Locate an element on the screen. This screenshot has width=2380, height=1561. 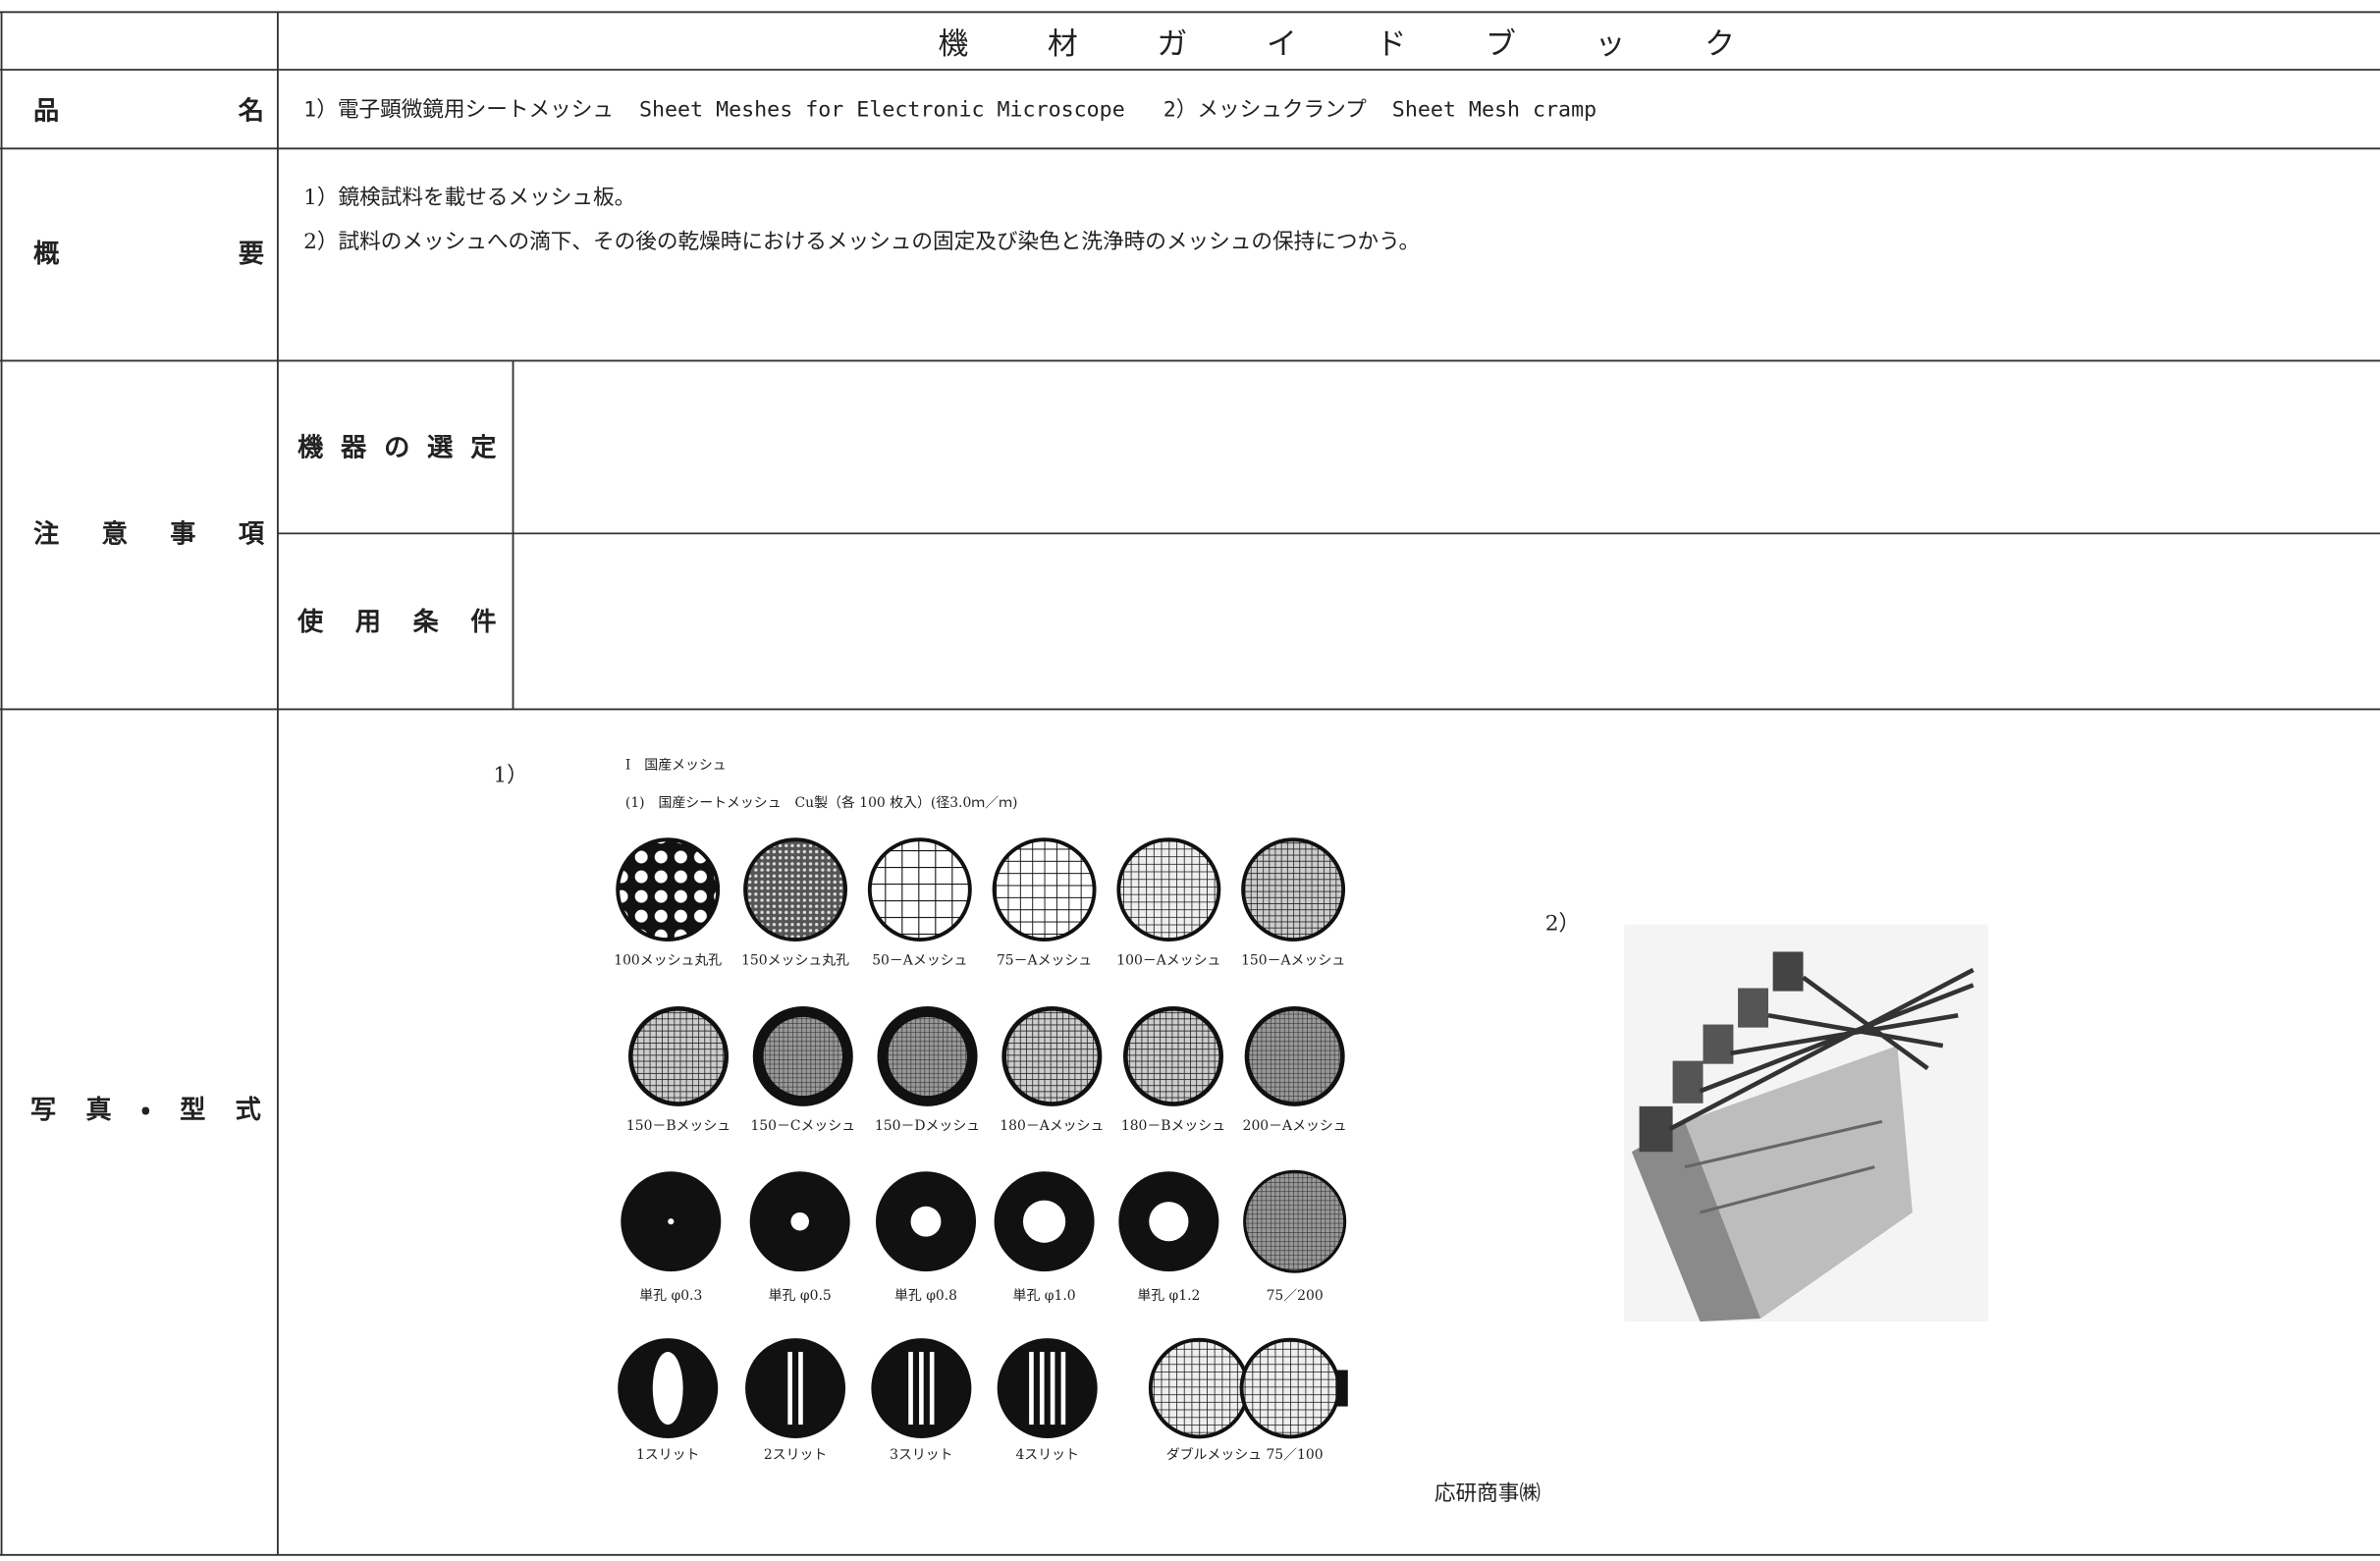
mesh-label: 単孔 φ1.0 is located at coordinates (1044, 1296).